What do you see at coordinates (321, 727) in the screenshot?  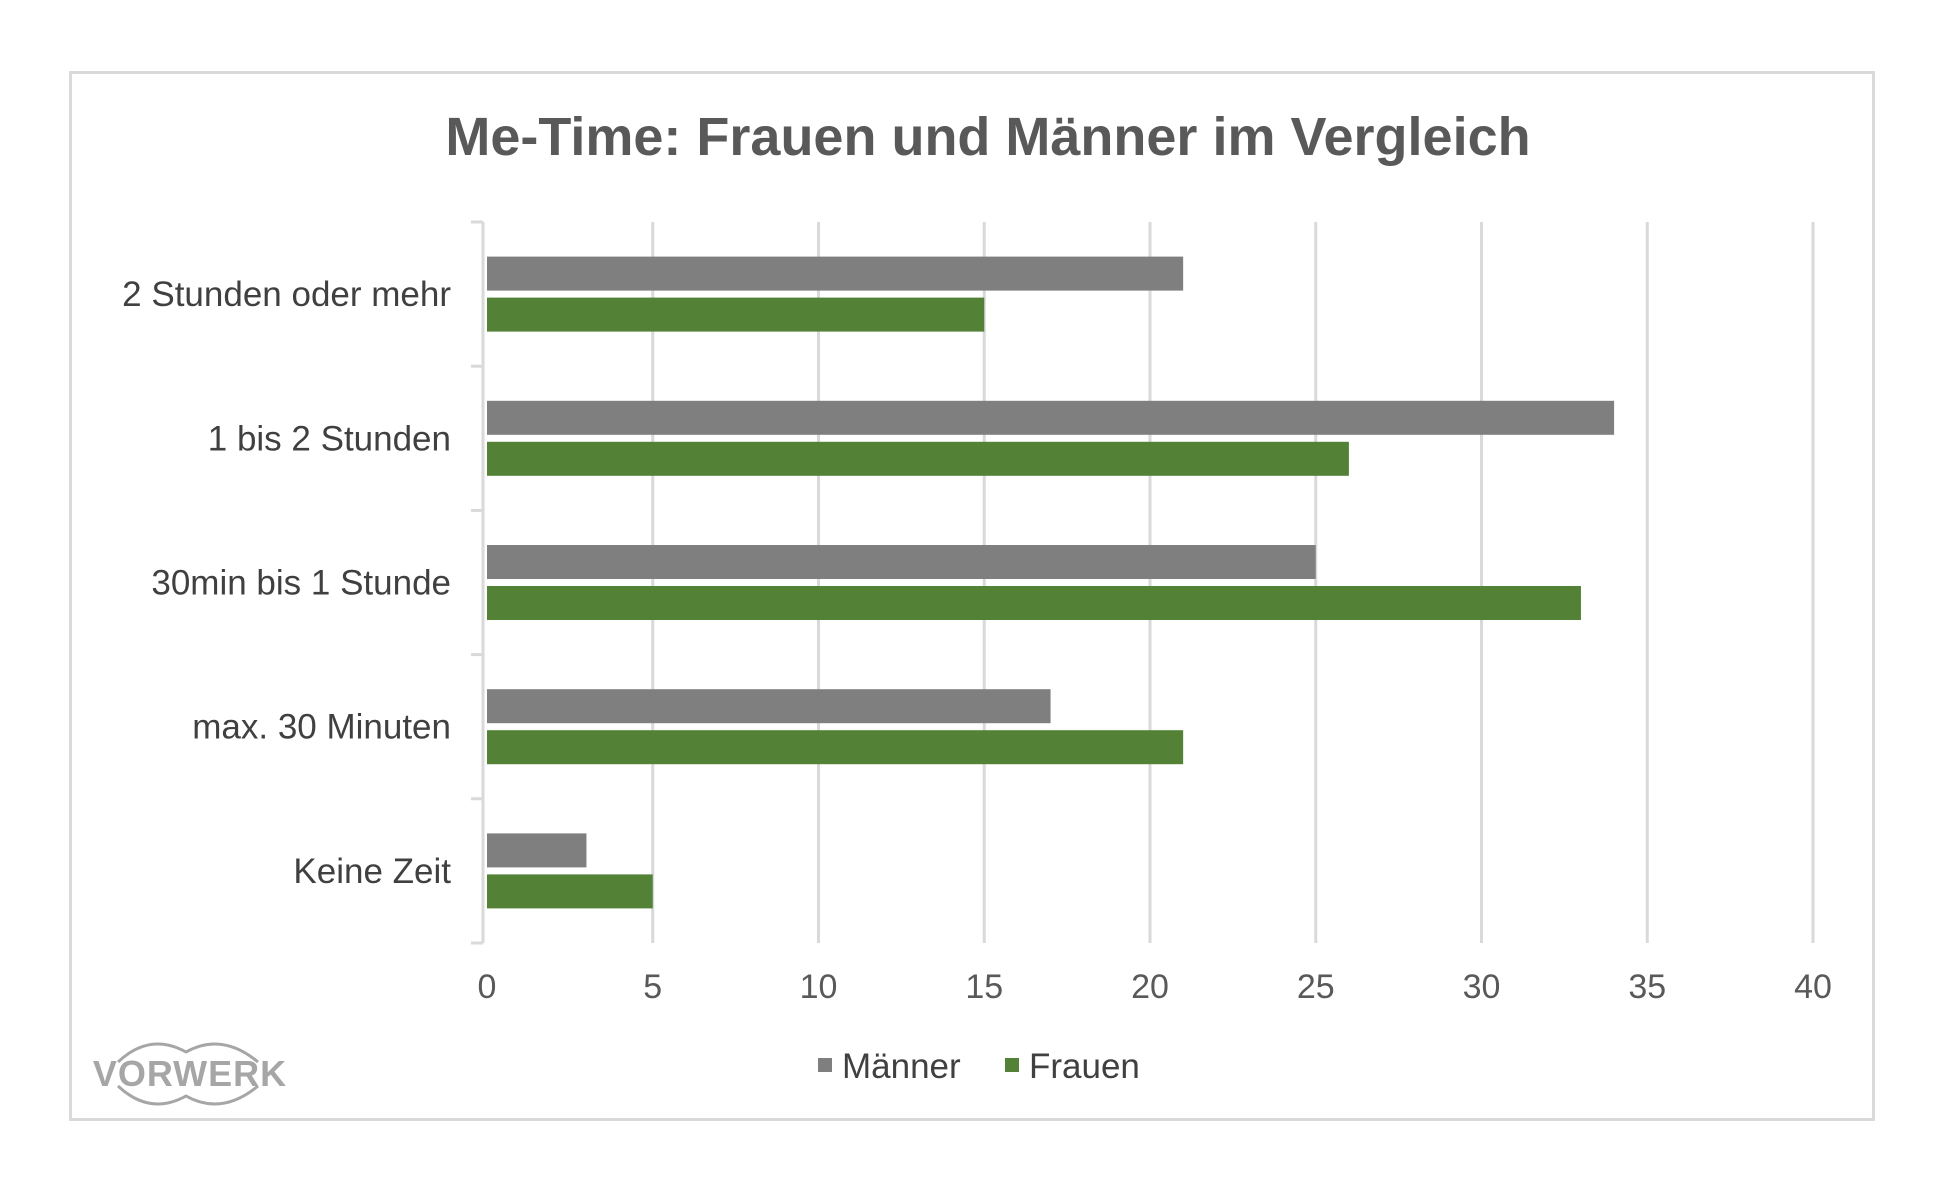 I see `category-label: max. 30 Minuten` at bounding box center [321, 727].